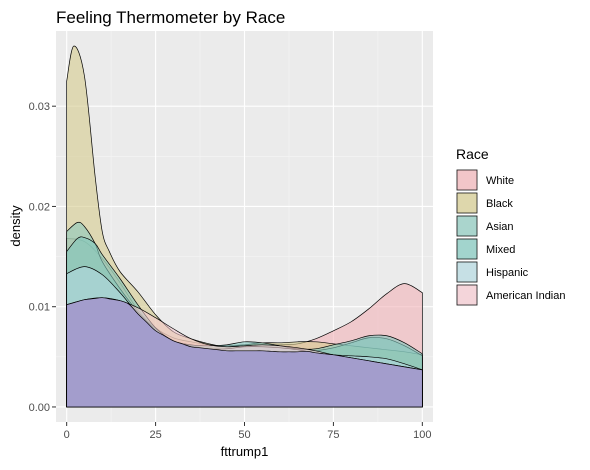 Image resolution: width=590 pixels, height=470 pixels. Describe the element at coordinates (467, 203) in the screenshot. I see `legend-swatch-black` at that location.